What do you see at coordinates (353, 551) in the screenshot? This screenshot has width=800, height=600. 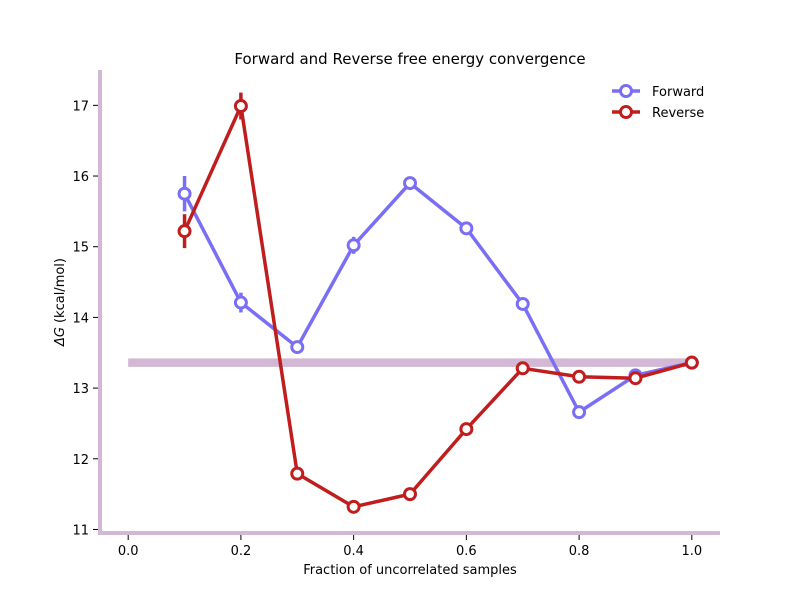 I see `x-tick-label: 0.4` at bounding box center [353, 551].